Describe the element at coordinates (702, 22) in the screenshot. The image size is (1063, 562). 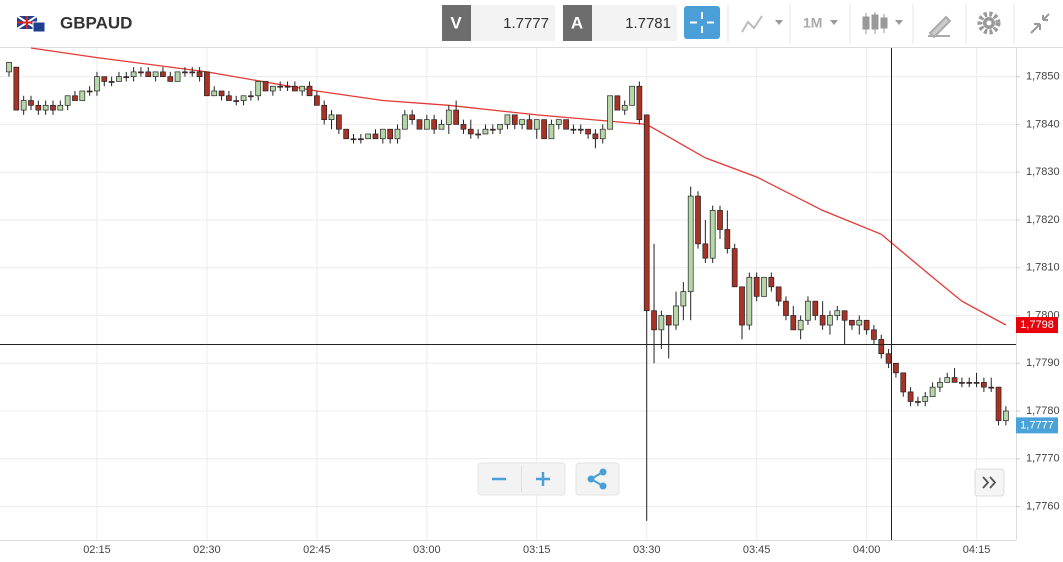
I see `crosshair-button` at that location.